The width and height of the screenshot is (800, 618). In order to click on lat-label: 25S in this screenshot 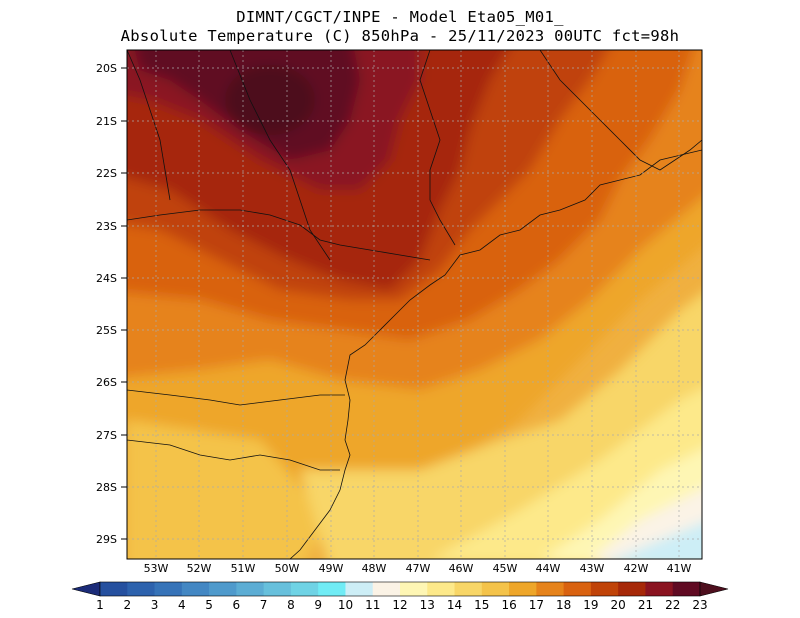, I will do `click(106, 330)`.